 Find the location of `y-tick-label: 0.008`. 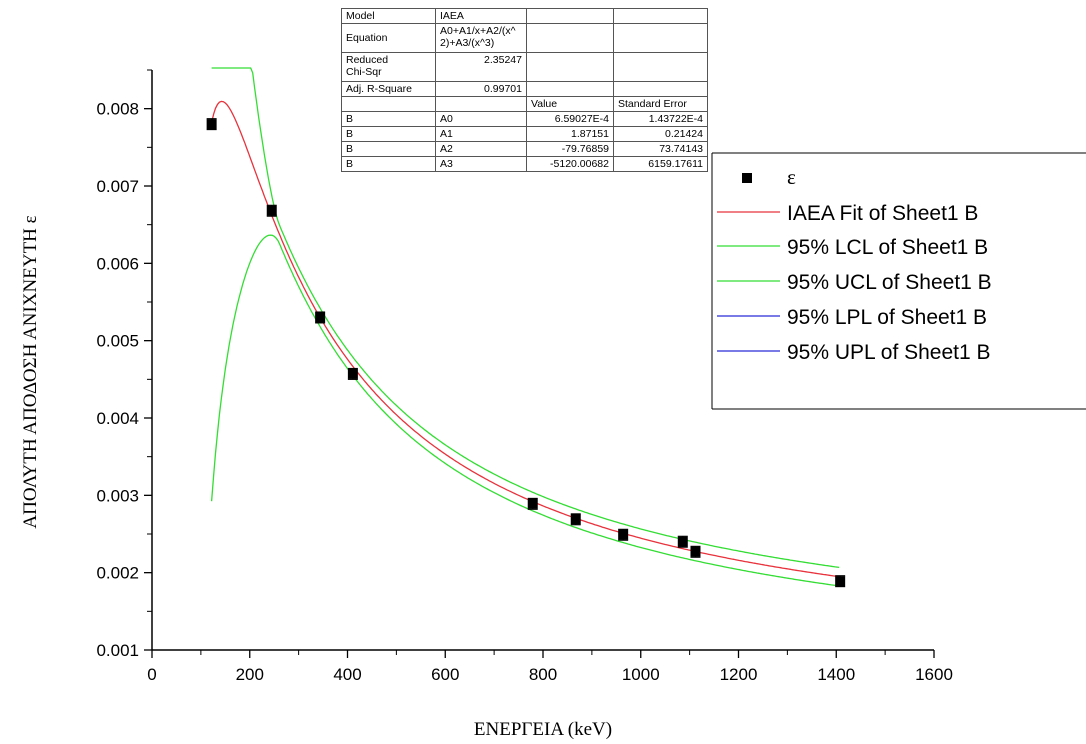

y-tick-label: 0.008 is located at coordinates (117, 109).